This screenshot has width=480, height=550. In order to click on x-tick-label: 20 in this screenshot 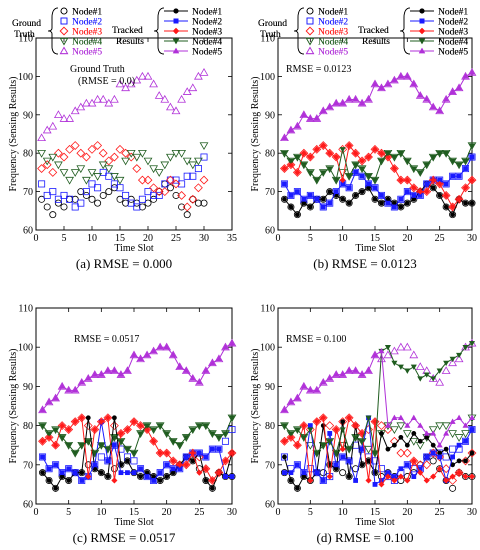, I will do `click(167, 512)`.